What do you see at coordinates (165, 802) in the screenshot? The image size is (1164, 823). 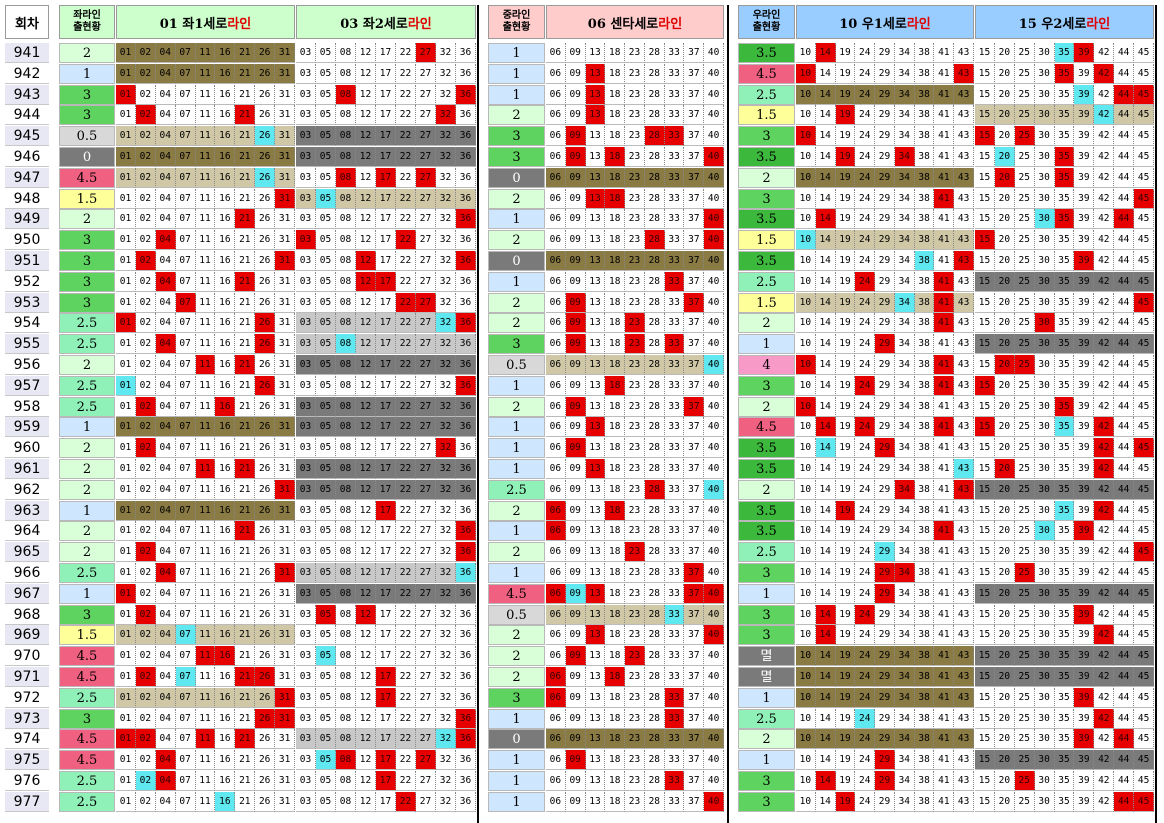 I see `number-cell: 04` at bounding box center [165, 802].